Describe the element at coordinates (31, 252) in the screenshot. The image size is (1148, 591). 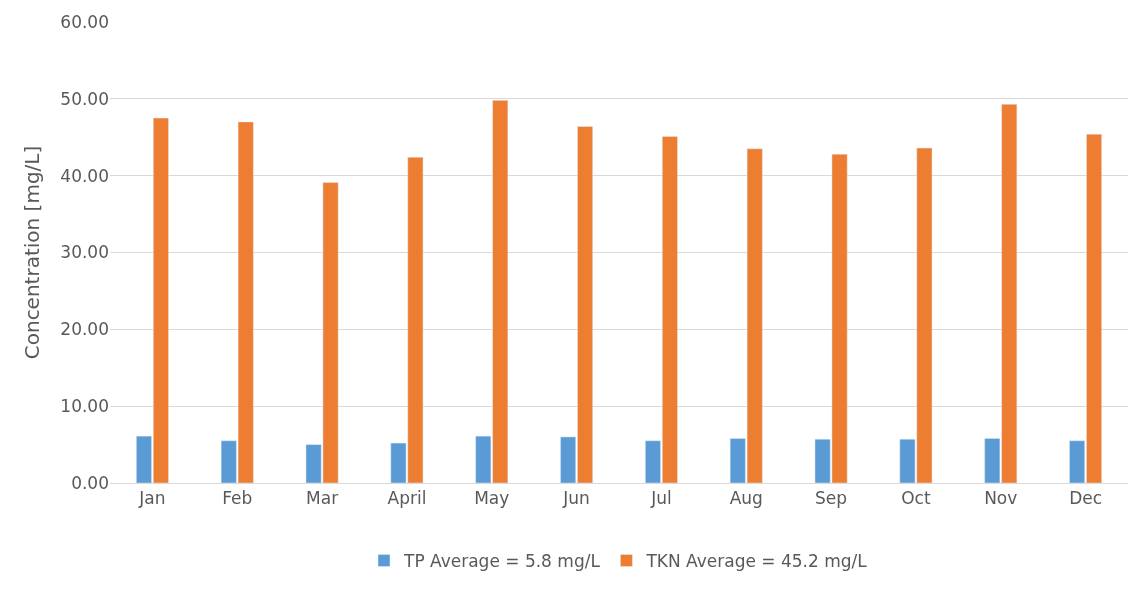
I see `y-axis-title: Concentration [mg/L]` at that location.